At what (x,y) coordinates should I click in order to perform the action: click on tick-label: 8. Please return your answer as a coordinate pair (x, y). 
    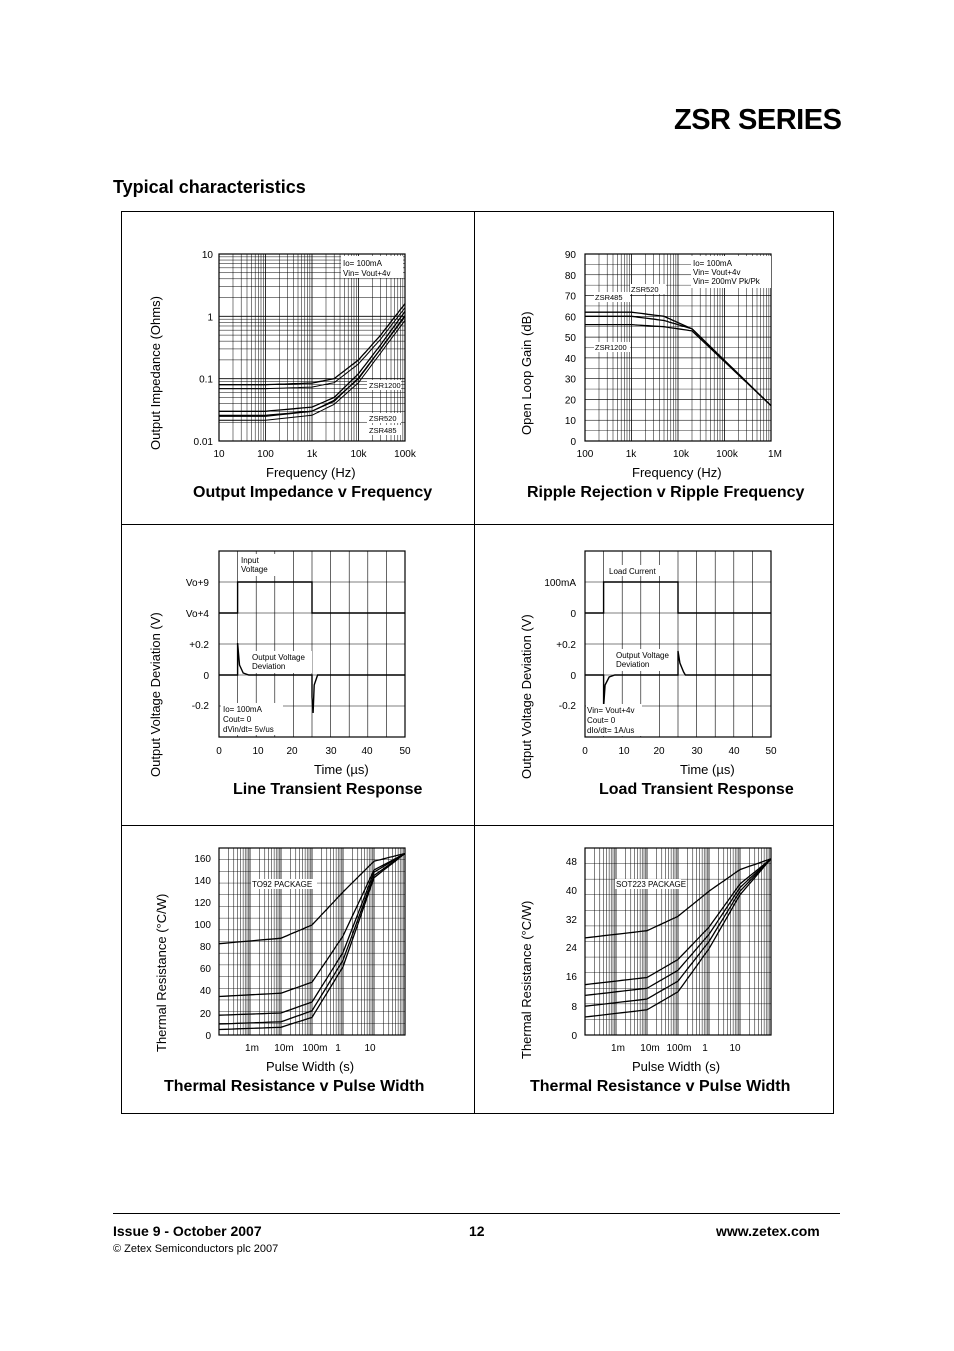
    Looking at the image, I should click on (574, 1007).